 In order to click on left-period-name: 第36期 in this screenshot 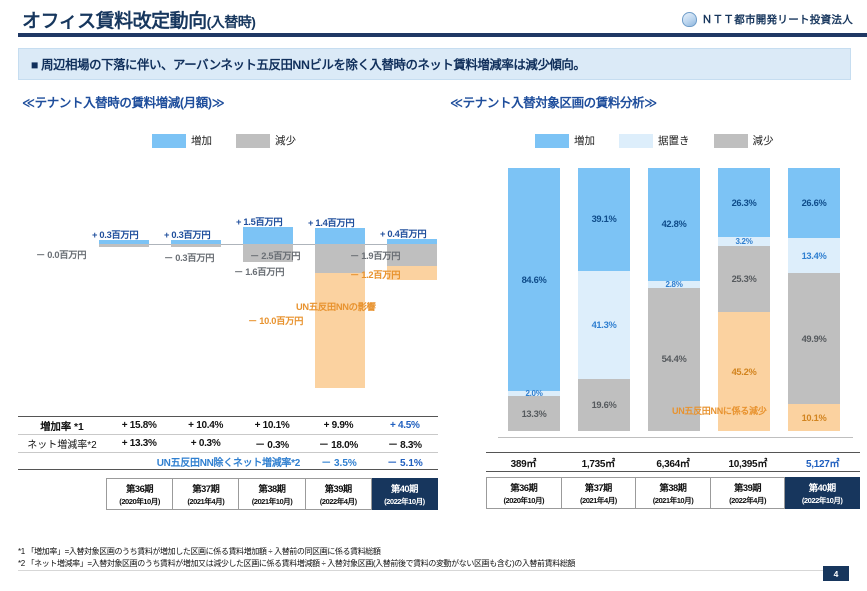, I will do `click(140, 489)`.